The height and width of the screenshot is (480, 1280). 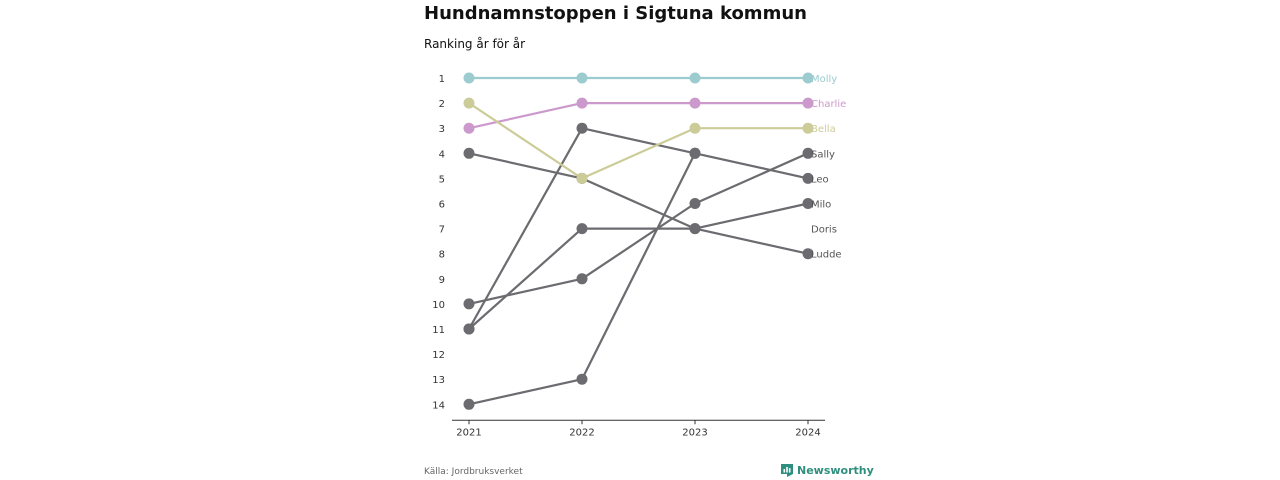 What do you see at coordinates (823, 129) in the screenshot?
I see `series-label-bella: Bella` at bounding box center [823, 129].